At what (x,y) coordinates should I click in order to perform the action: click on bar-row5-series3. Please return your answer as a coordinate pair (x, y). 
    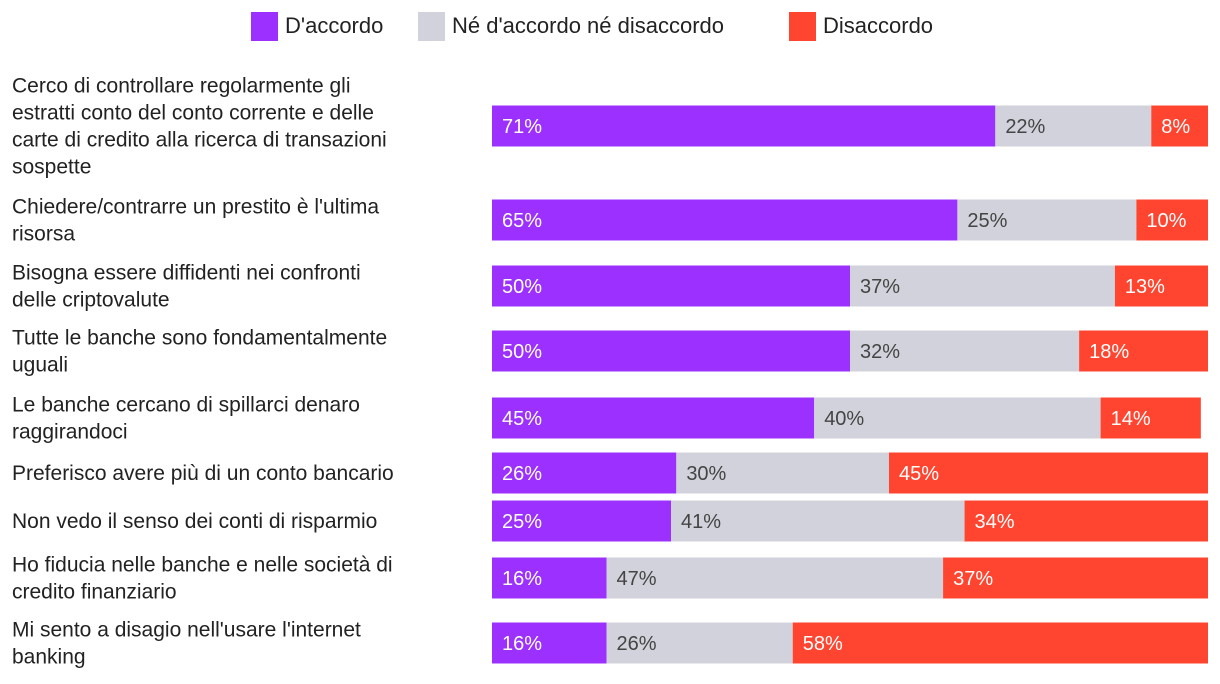
    Looking at the image, I should click on (1150, 418).